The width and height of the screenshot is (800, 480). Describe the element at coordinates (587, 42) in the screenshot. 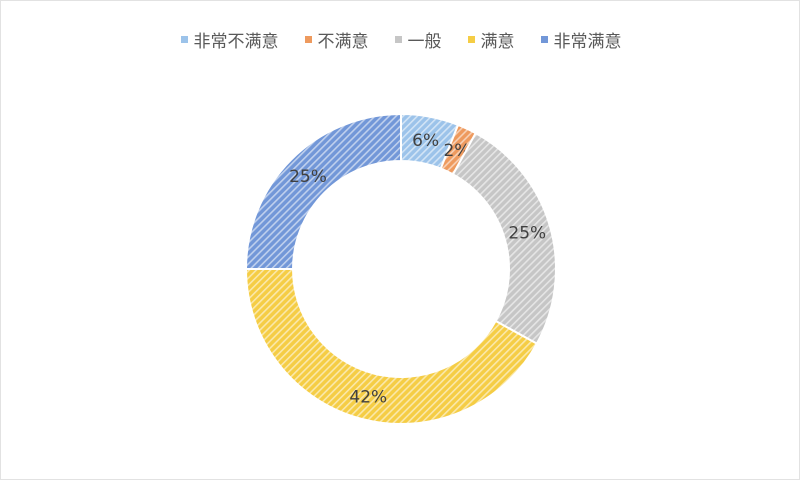

I see `legend-label: 非常满意` at that location.